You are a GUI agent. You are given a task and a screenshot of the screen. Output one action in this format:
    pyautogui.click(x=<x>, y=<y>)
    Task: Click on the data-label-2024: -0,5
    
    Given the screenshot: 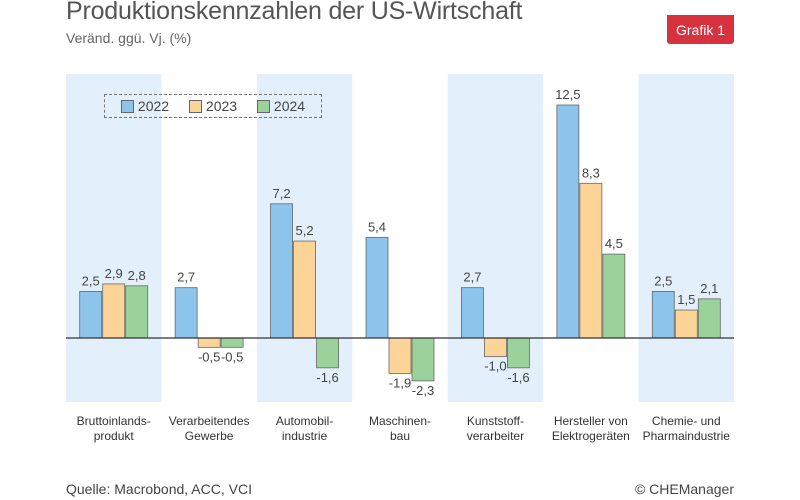 What is the action you would take?
    pyautogui.click(x=232, y=356)
    